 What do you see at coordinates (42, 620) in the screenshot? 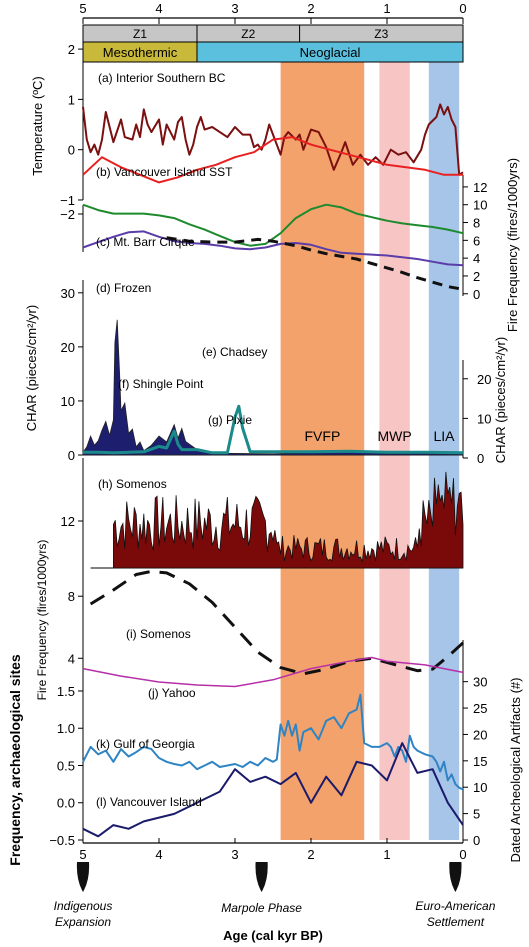
I see `fire-frequency-b-label: Fire Frequency (fires/1000yrs)` at bounding box center [42, 620].